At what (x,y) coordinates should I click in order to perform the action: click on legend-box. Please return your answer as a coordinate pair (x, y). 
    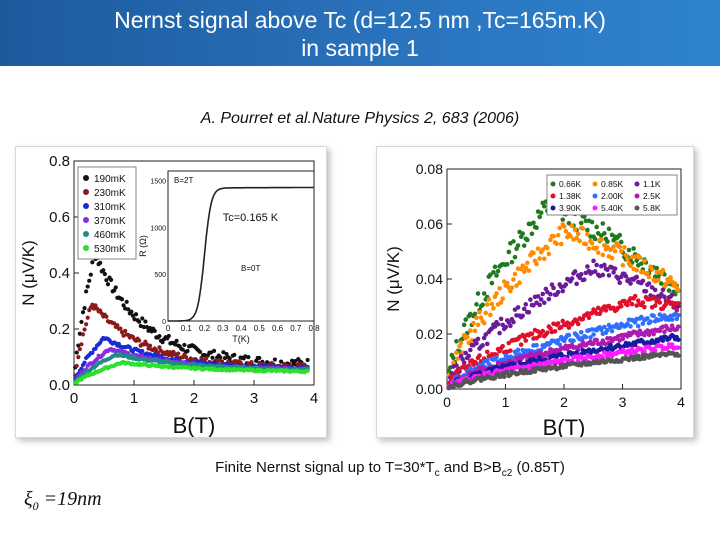
    Looking at the image, I should click on (107, 213).